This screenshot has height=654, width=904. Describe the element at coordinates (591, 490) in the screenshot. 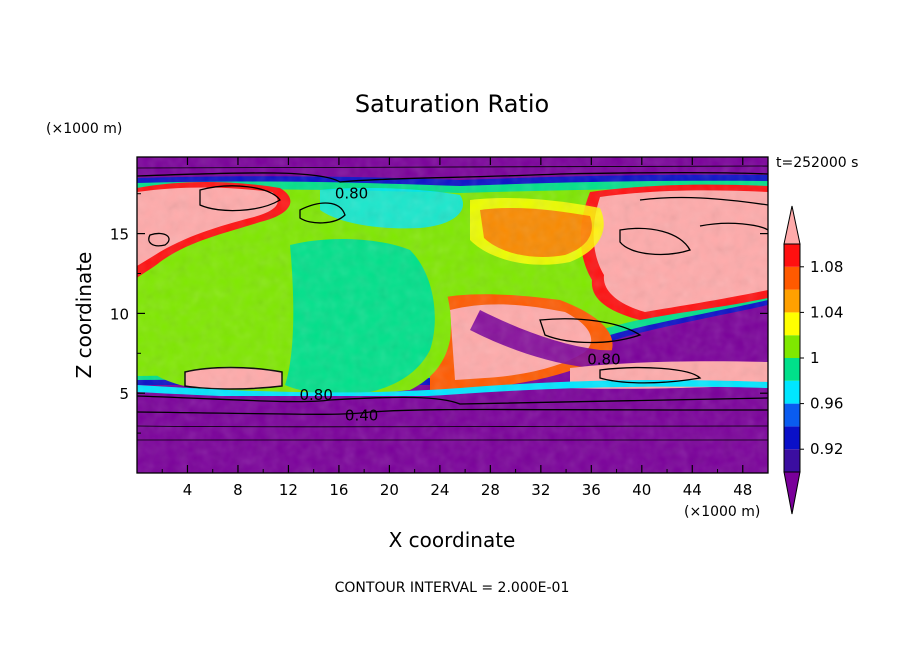

I see `x-tick-label: 36` at that location.